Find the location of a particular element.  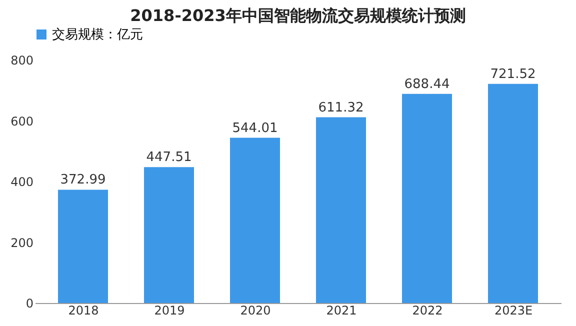

y-tick-label: 400 is located at coordinates (22, 182).